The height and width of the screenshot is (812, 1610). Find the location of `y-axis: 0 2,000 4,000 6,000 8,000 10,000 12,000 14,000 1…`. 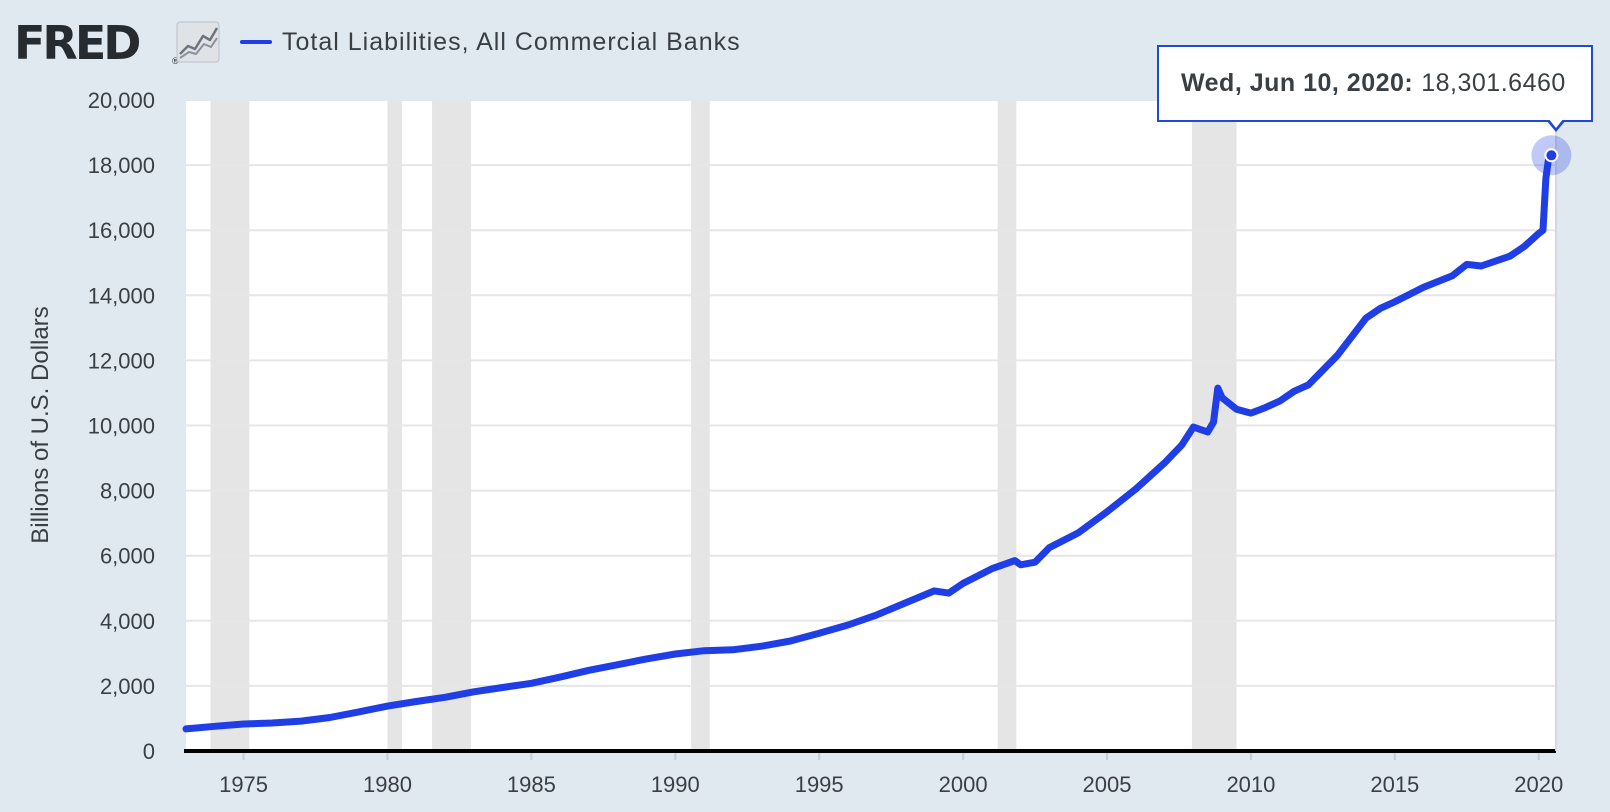

y-axis: 0 2,000 4,000 6,000 8,000 10,000 12,000 14,000 1… is located at coordinates (121, 426).